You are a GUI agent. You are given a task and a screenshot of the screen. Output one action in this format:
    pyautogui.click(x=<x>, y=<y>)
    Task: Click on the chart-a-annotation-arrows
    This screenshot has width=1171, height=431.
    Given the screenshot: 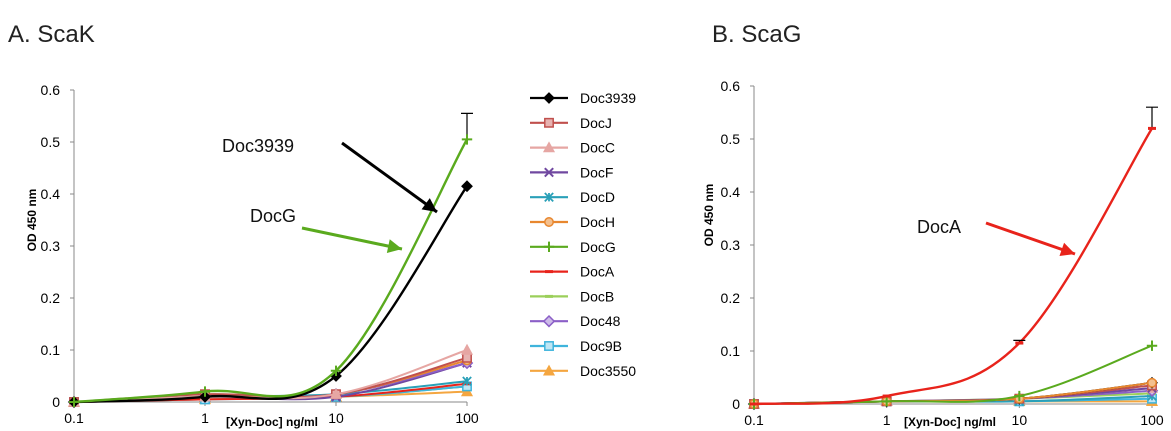 What is the action you would take?
    pyautogui.click(x=369, y=197)
    